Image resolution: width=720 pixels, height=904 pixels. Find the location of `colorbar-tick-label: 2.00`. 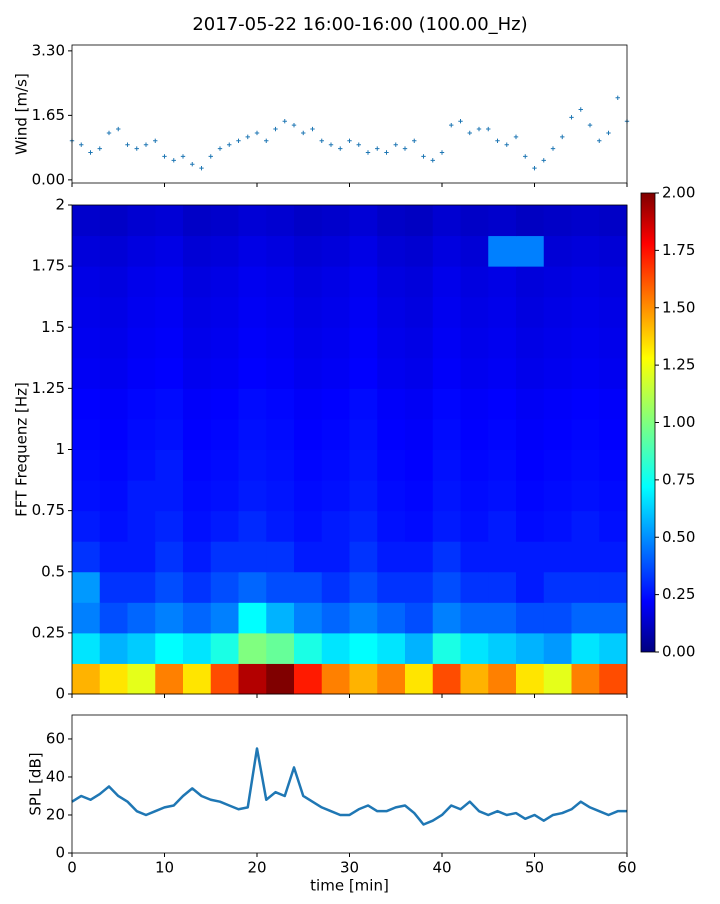

colorbar-tick-label: 2.00 is located at coordinates (678, 193).